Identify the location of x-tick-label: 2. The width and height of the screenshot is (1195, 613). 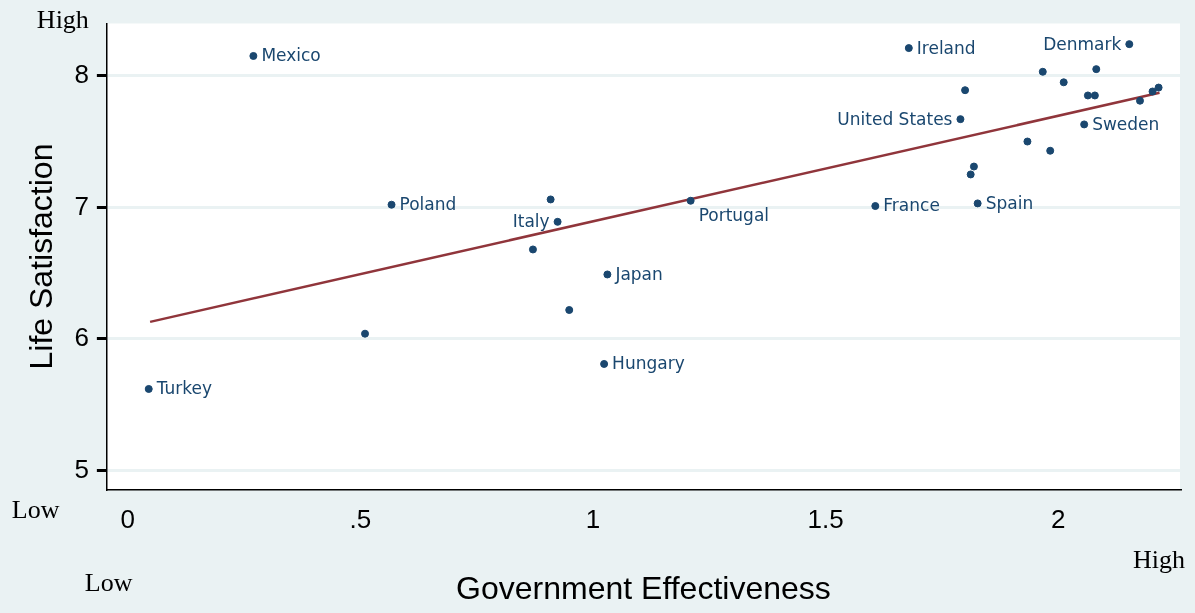
(1058, 519).